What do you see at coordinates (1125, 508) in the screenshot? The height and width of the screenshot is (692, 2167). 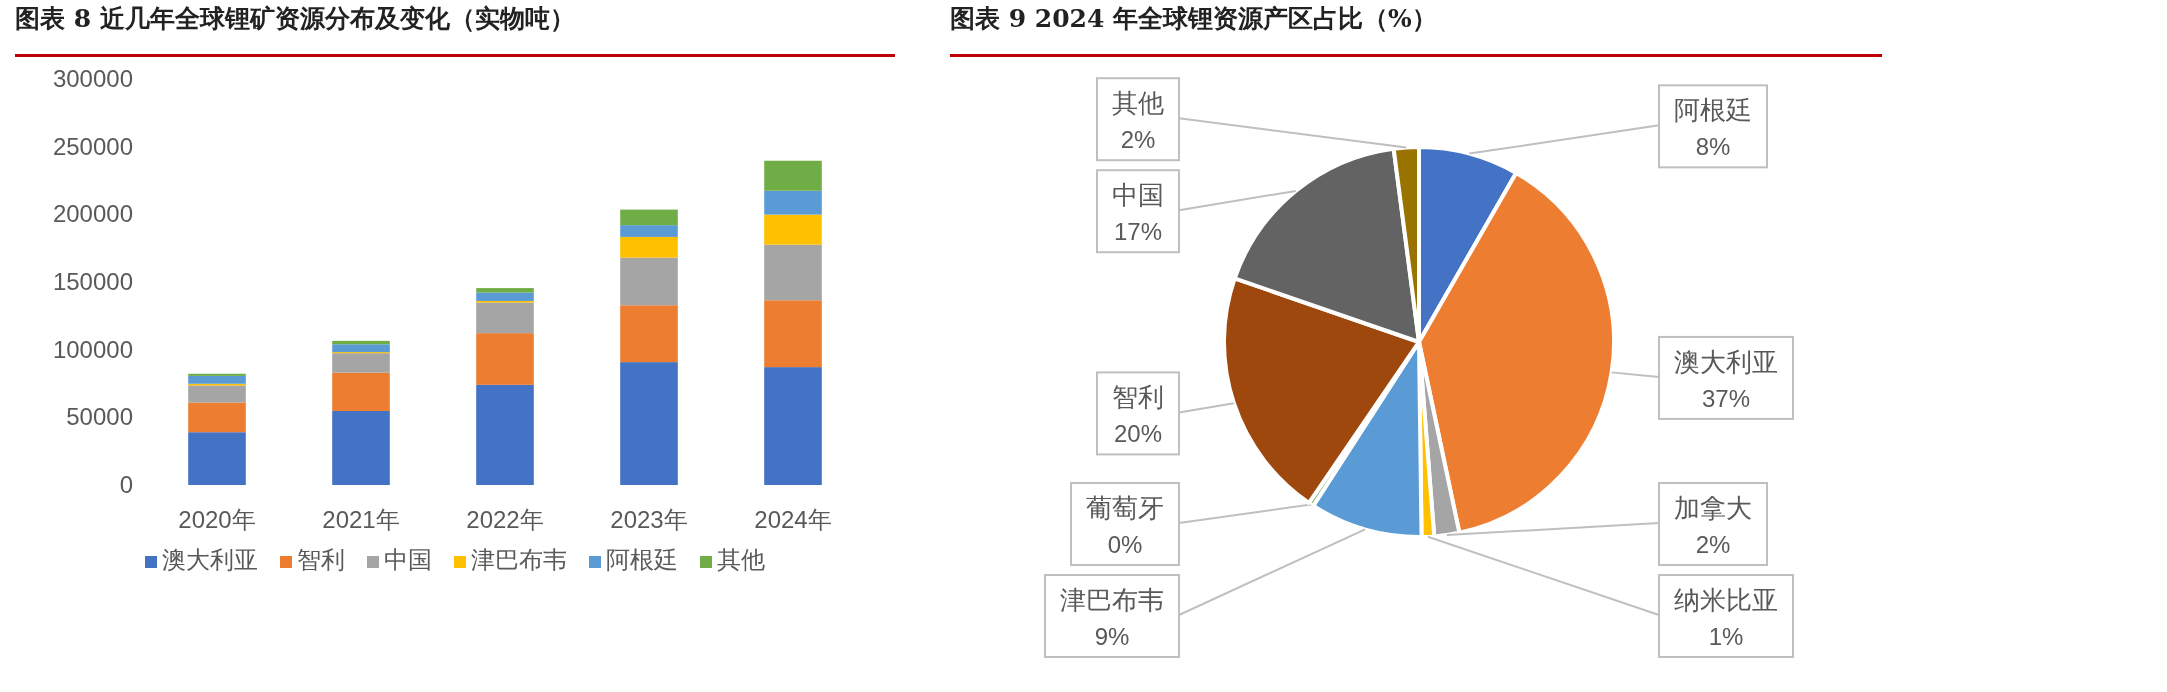 I see `slice-label: 葡萄牙` at bounding box center [1125, 508].